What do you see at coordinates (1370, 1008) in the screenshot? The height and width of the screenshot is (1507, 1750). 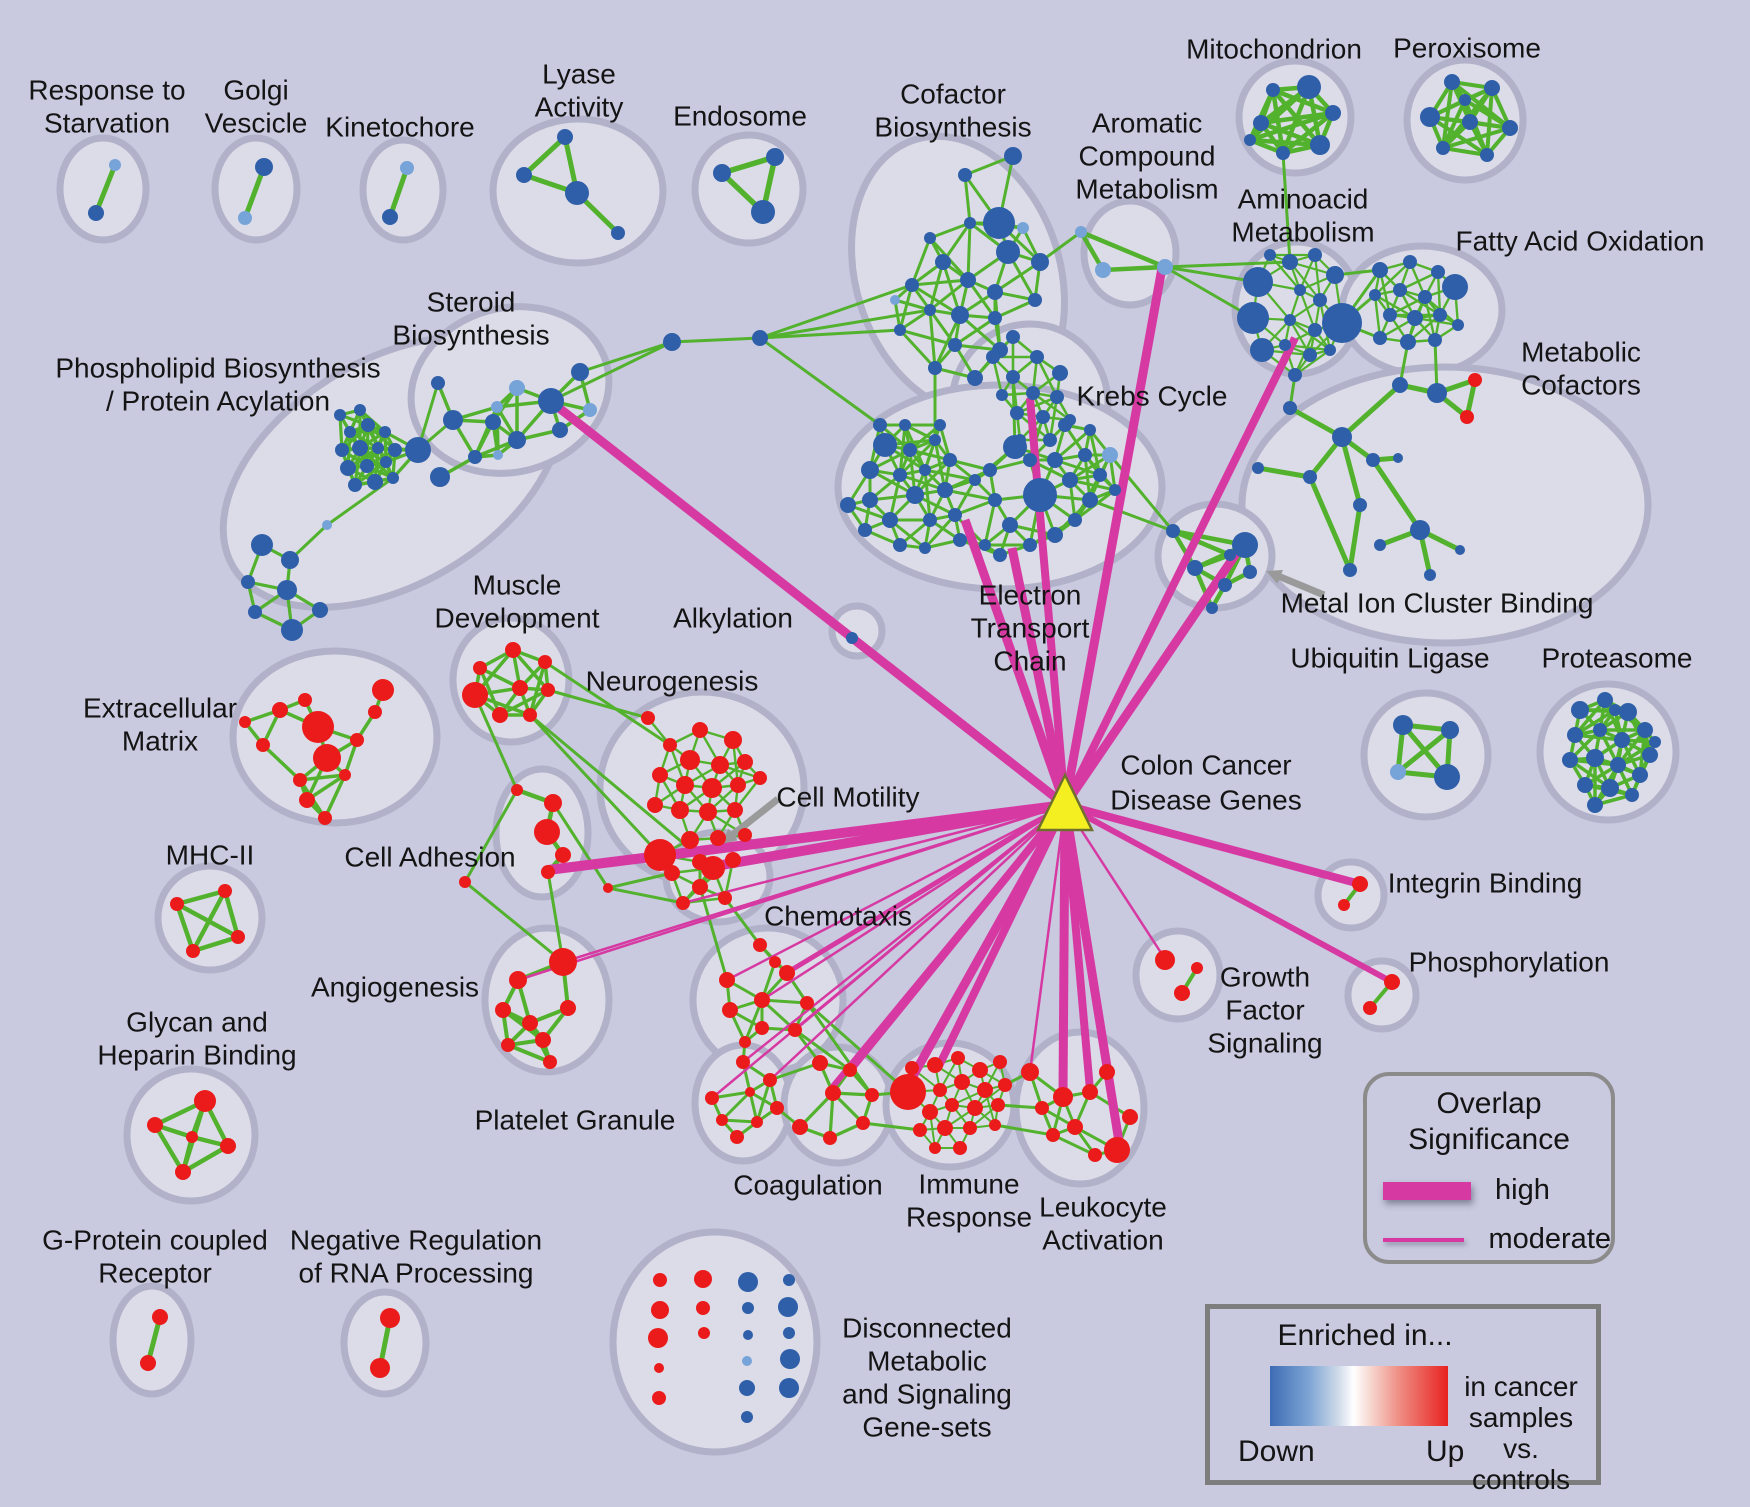 I see `gene-set-node-phosphorylation` at bounding box center [1370, 1008].